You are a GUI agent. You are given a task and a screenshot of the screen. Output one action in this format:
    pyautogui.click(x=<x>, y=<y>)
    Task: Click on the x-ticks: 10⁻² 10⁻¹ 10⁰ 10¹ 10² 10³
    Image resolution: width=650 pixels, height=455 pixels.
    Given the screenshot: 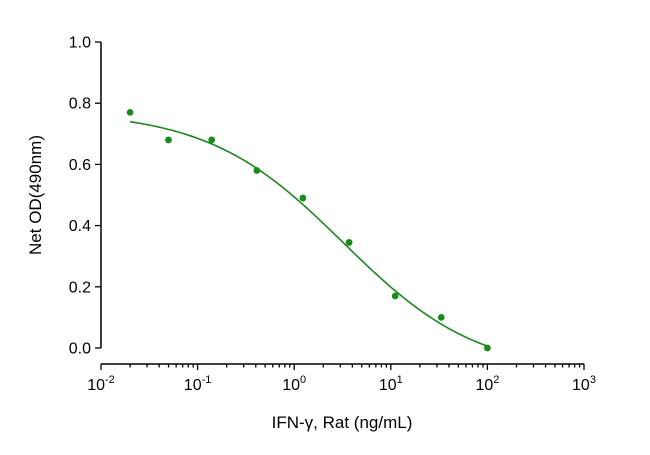 What is the action you would take?
    pyautogui.click(x=341, y=379)
    